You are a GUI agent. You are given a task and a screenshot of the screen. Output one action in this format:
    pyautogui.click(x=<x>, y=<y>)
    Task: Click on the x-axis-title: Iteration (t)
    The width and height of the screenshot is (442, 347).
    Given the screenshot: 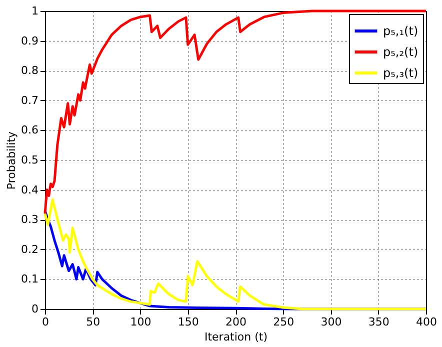 What is the action you would take?
    pyautogui.click(x=236, y=337)
    